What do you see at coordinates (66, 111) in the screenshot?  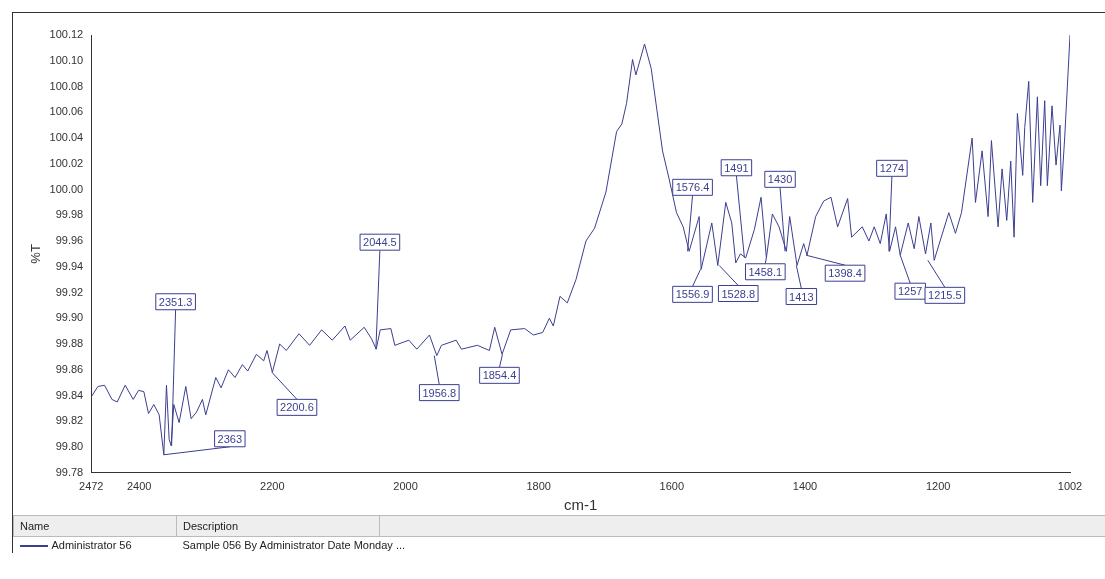 I see `y-tick-label: 100.06` at bounding box center [66, 111].